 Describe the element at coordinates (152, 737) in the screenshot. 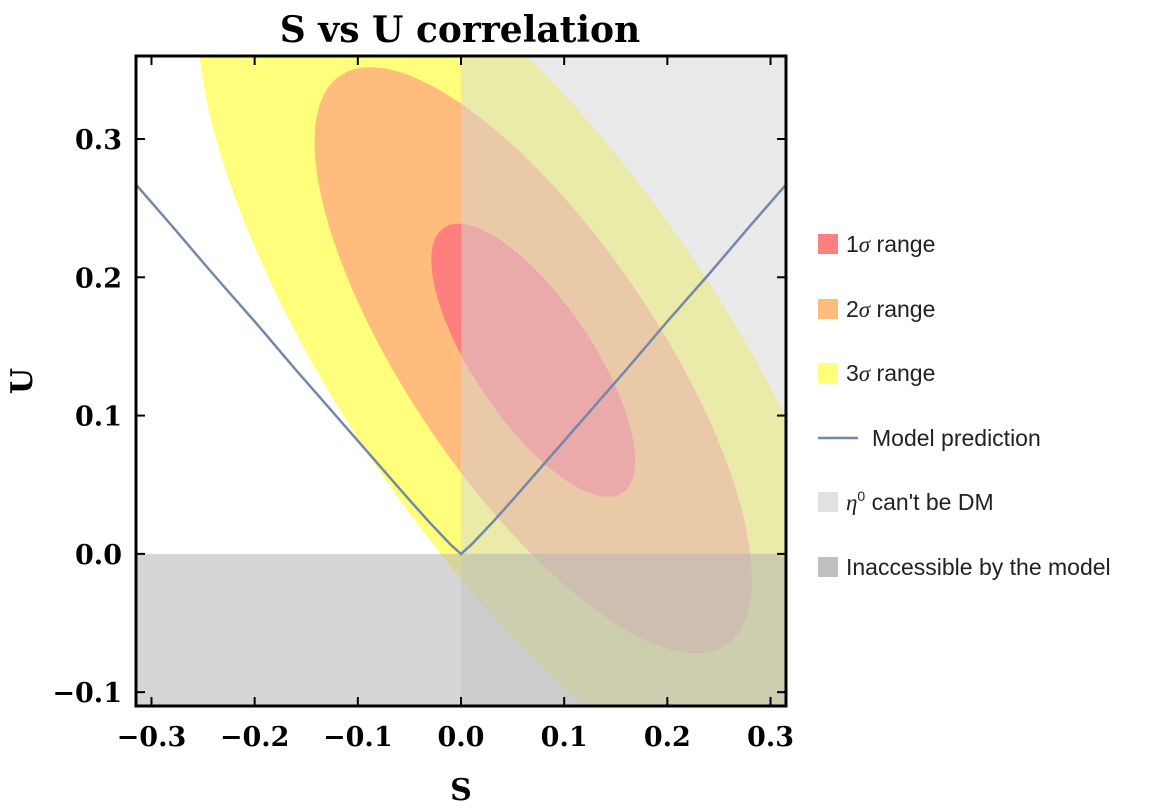

I see `x-tick-label: −0.3` at that location.